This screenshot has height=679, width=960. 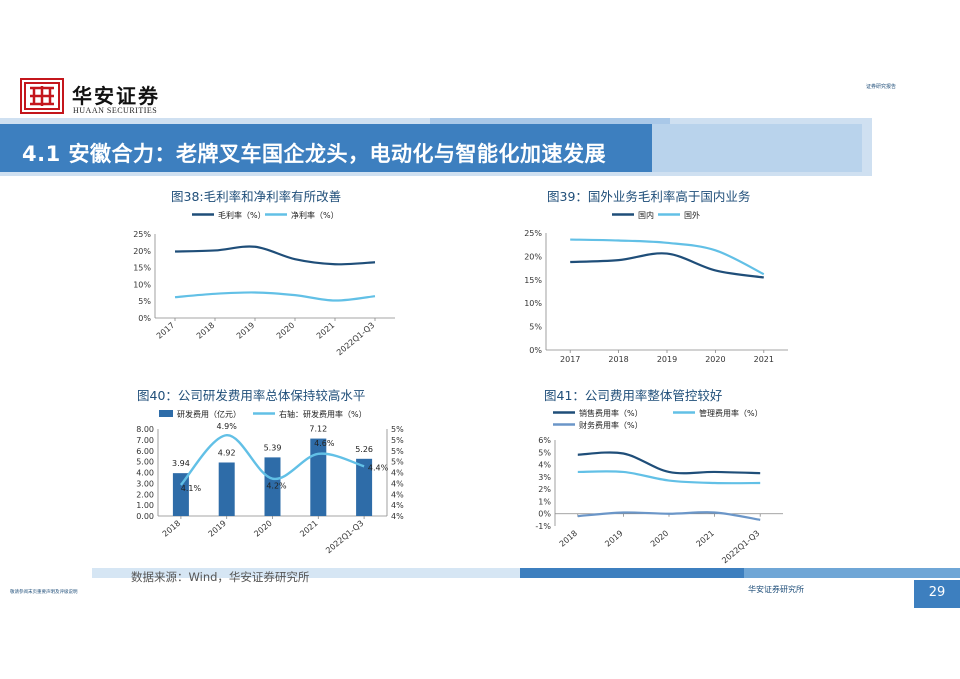 I want to click on fig40-ytick: 7.00, so click(x=145, y=440).